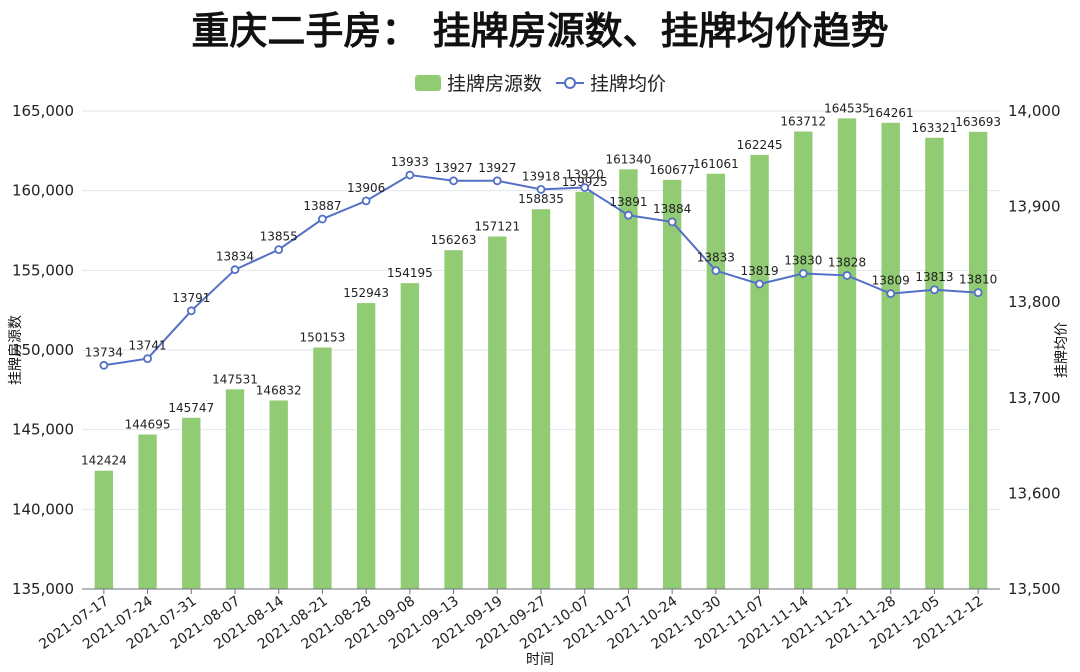 The width and height of the screenshot is (1080, 672). I want to click on line-data-label: 13918, so click(541, 176).